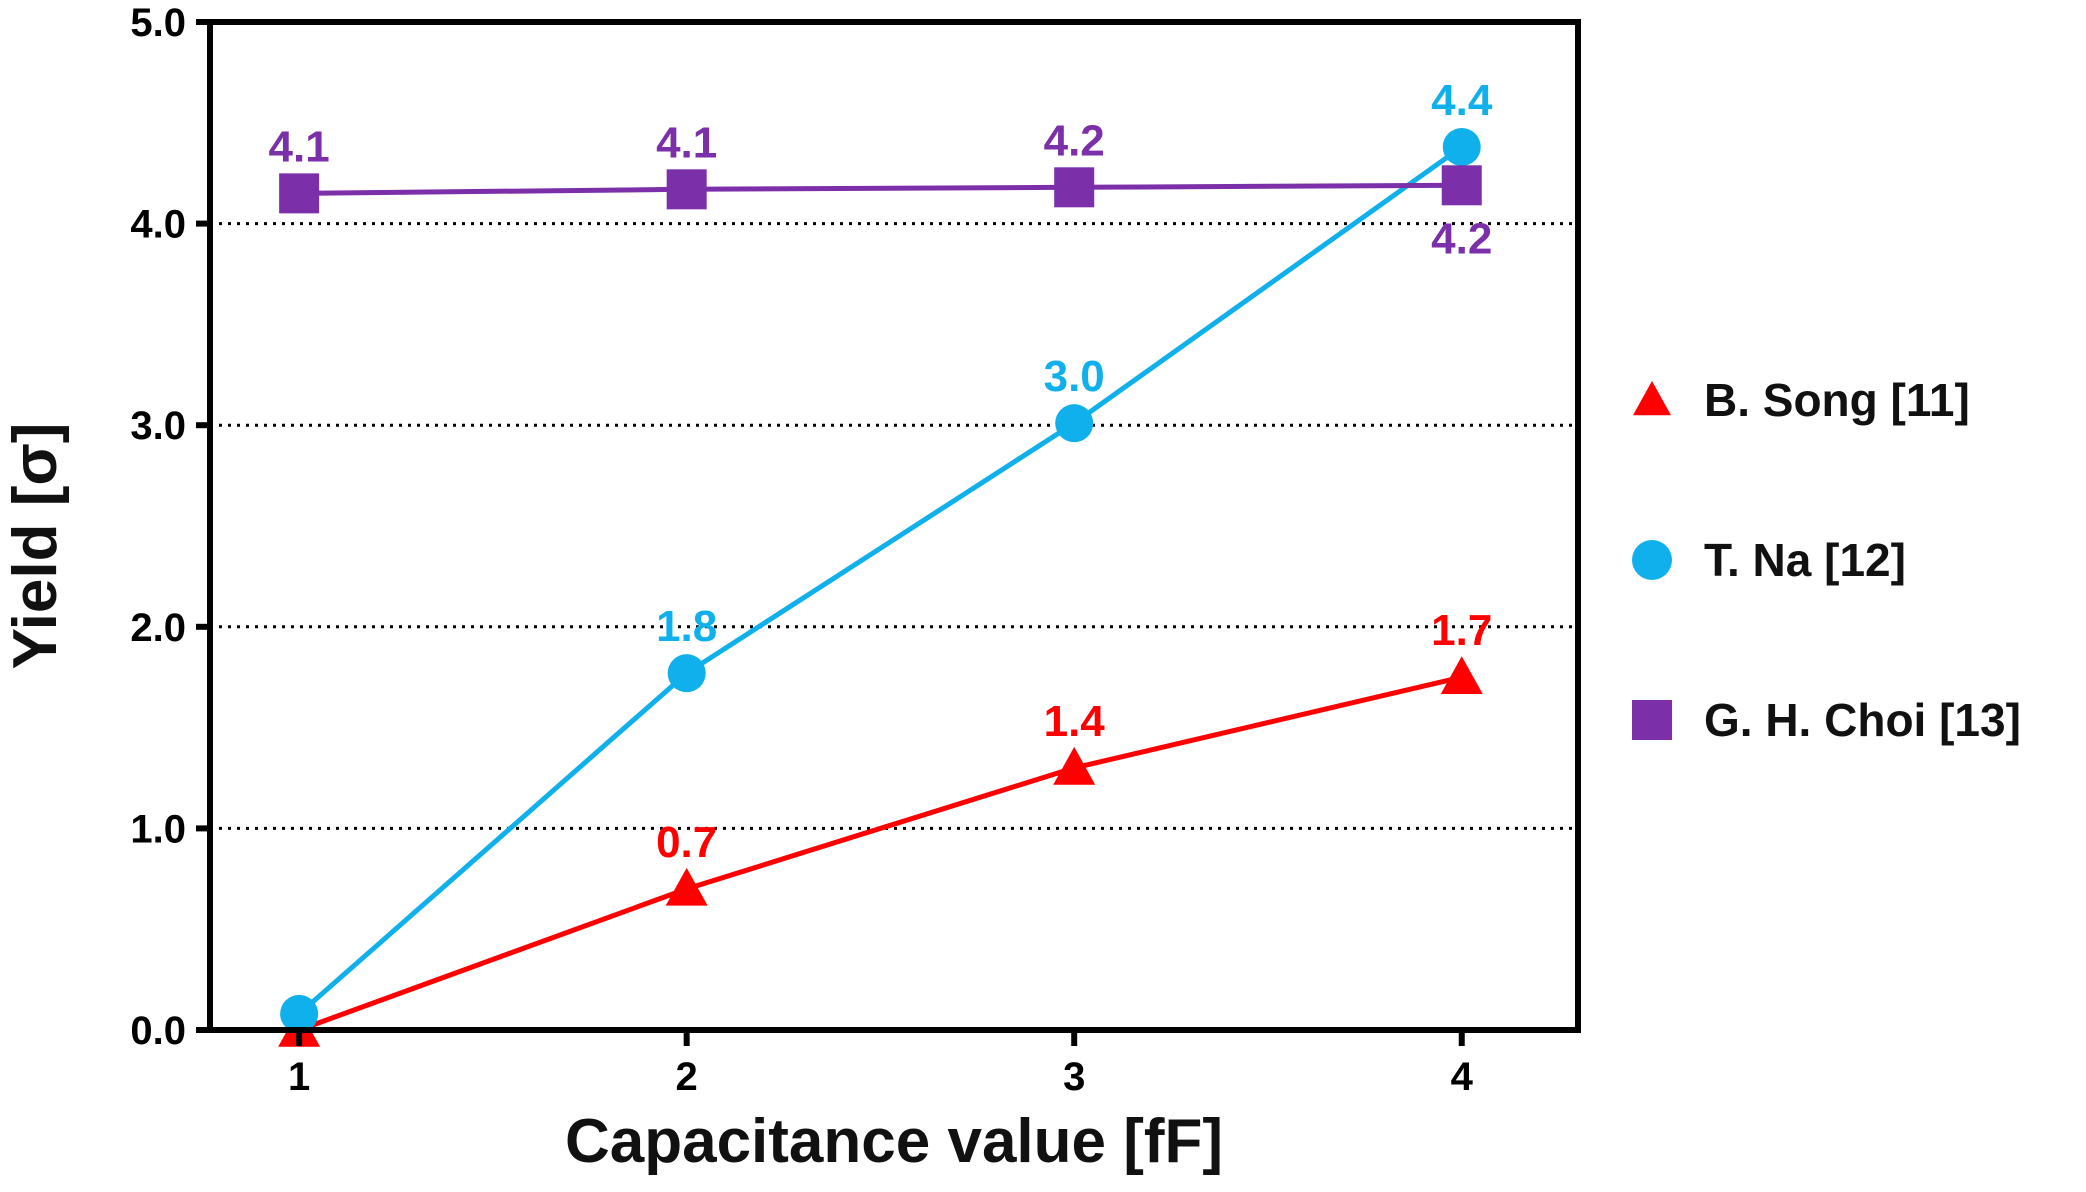 Image resolution: width=2086 pixels, height=1192 pixels. What do you see at coordinates (158, 628) in the screenshot?
I see `y-tick-label: 2.0` at bounding box center [158, 628].